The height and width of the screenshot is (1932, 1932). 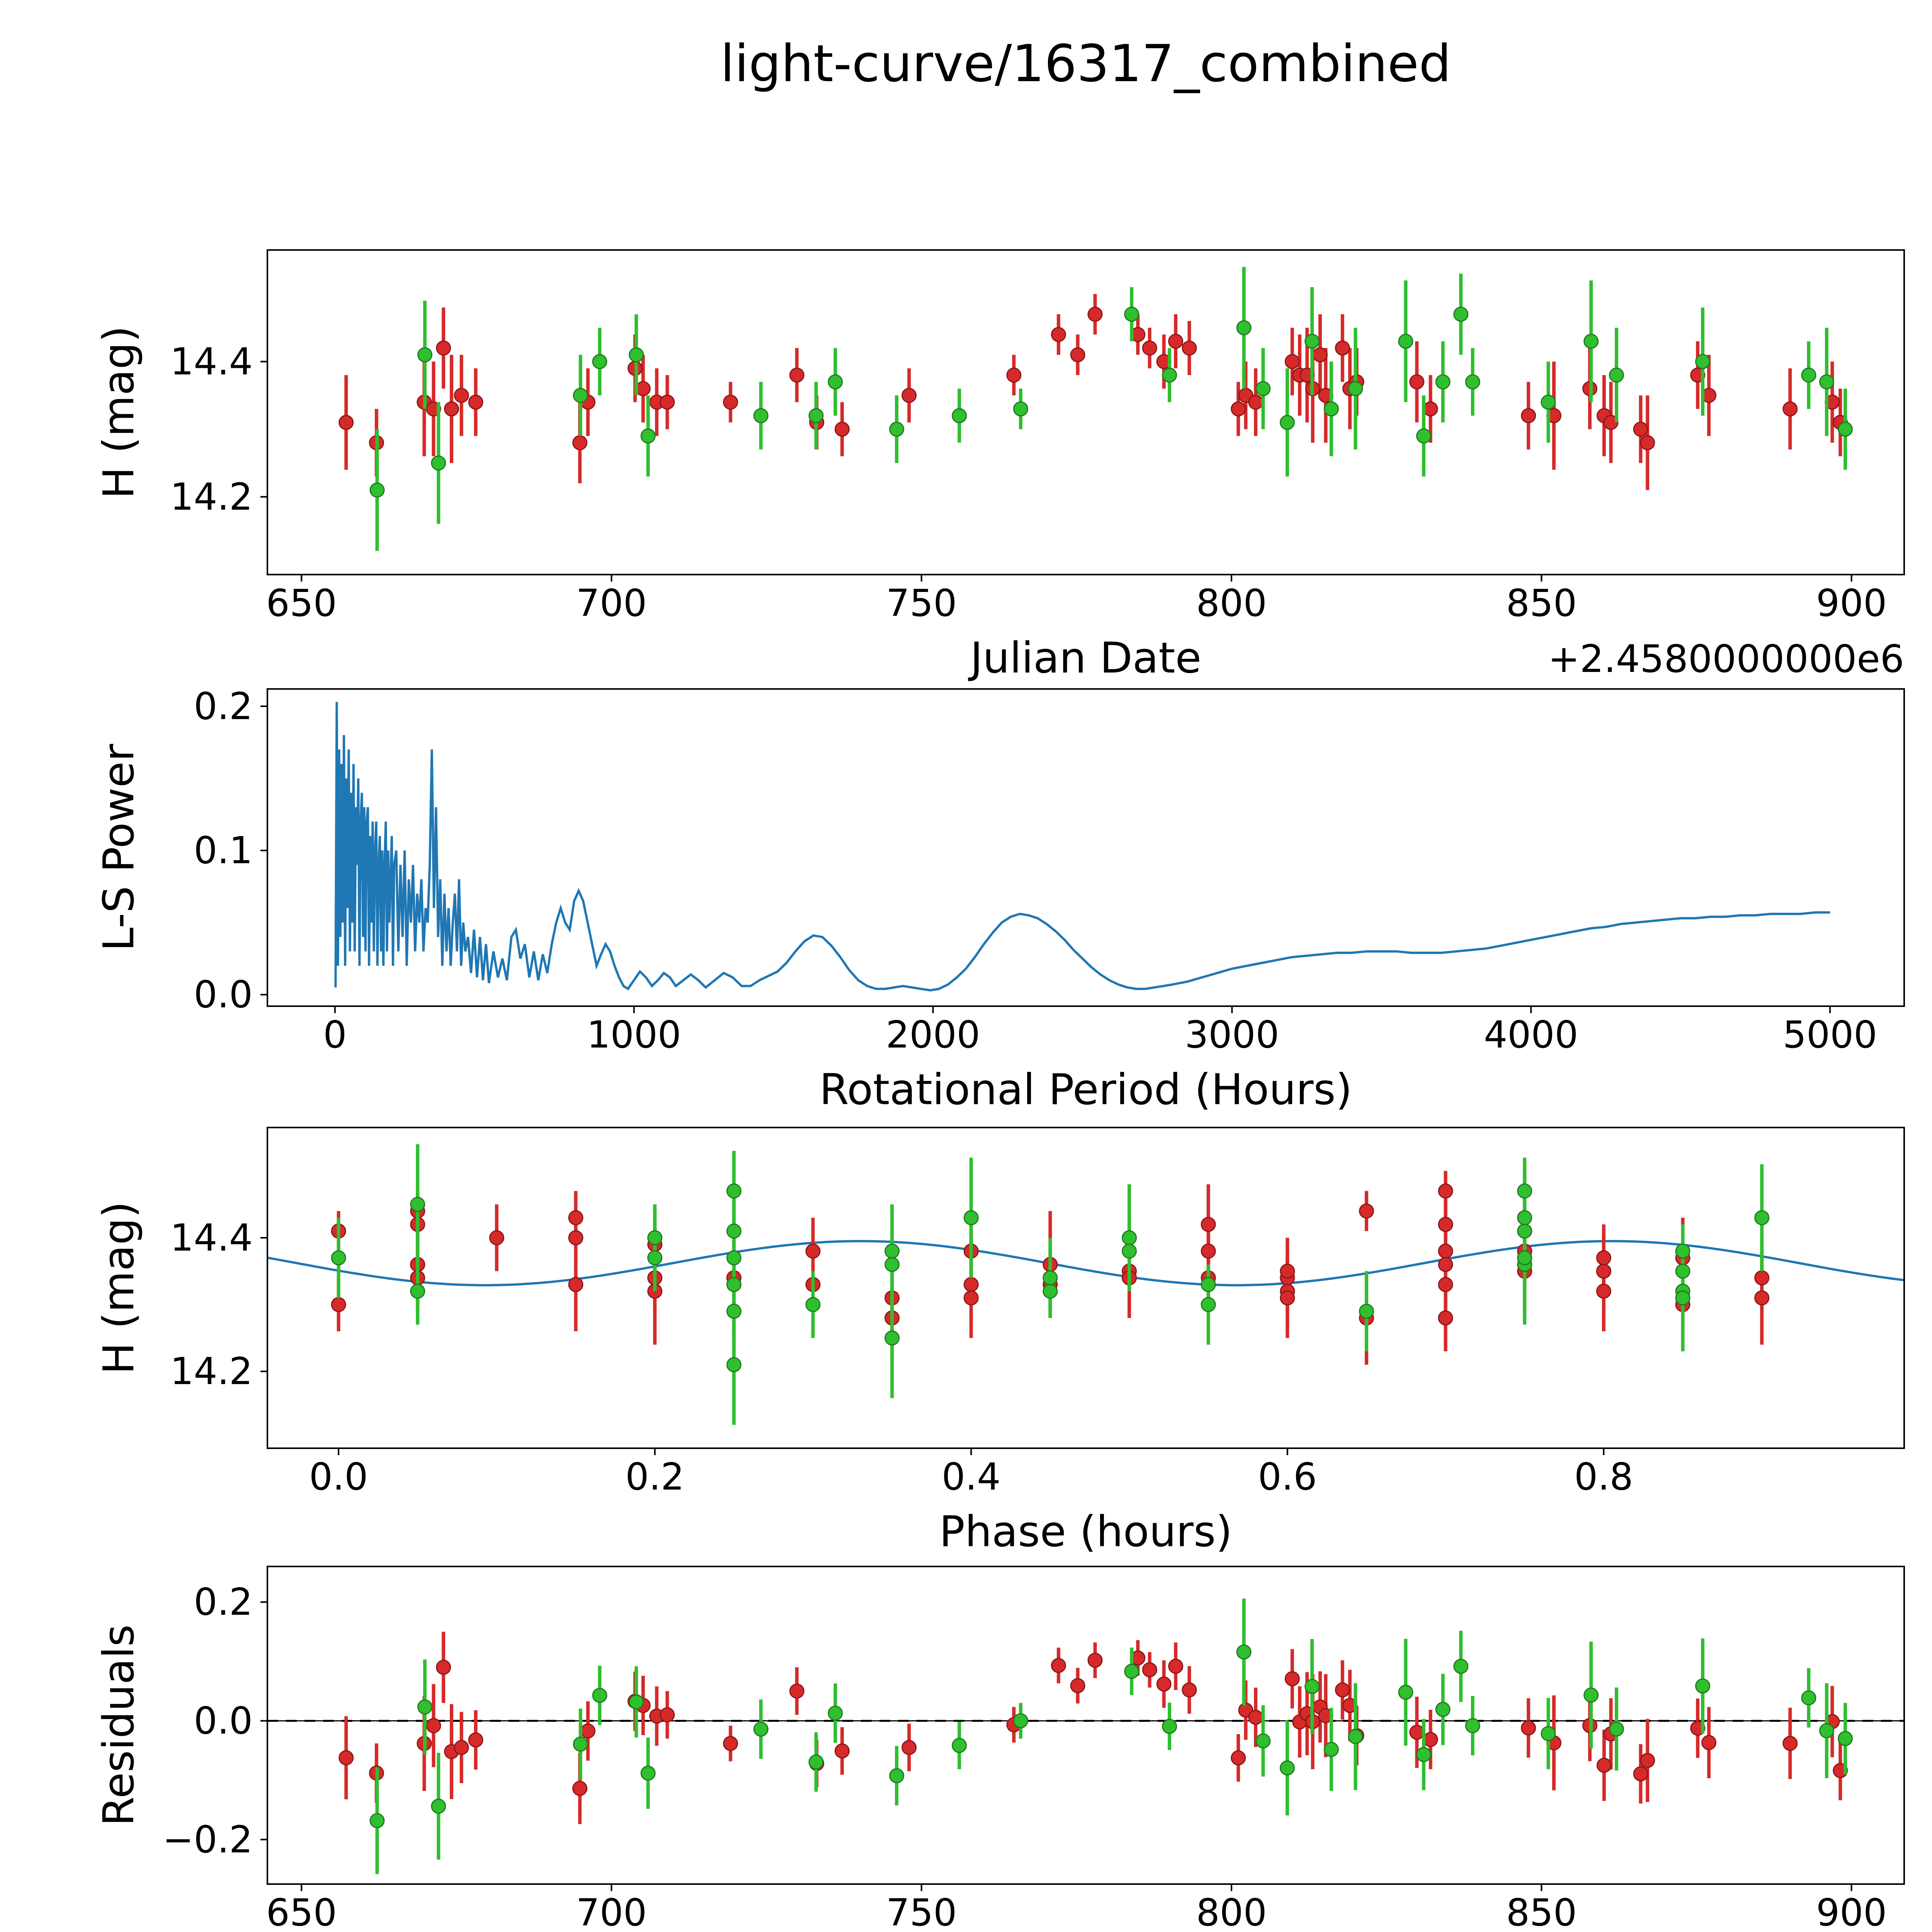 I want to click on periodogram-spines, so click(x=1086, y=848).